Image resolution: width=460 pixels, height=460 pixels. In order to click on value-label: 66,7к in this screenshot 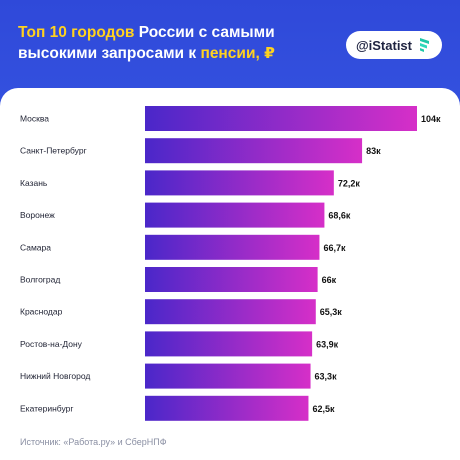, I will do `click(334, 248)`.